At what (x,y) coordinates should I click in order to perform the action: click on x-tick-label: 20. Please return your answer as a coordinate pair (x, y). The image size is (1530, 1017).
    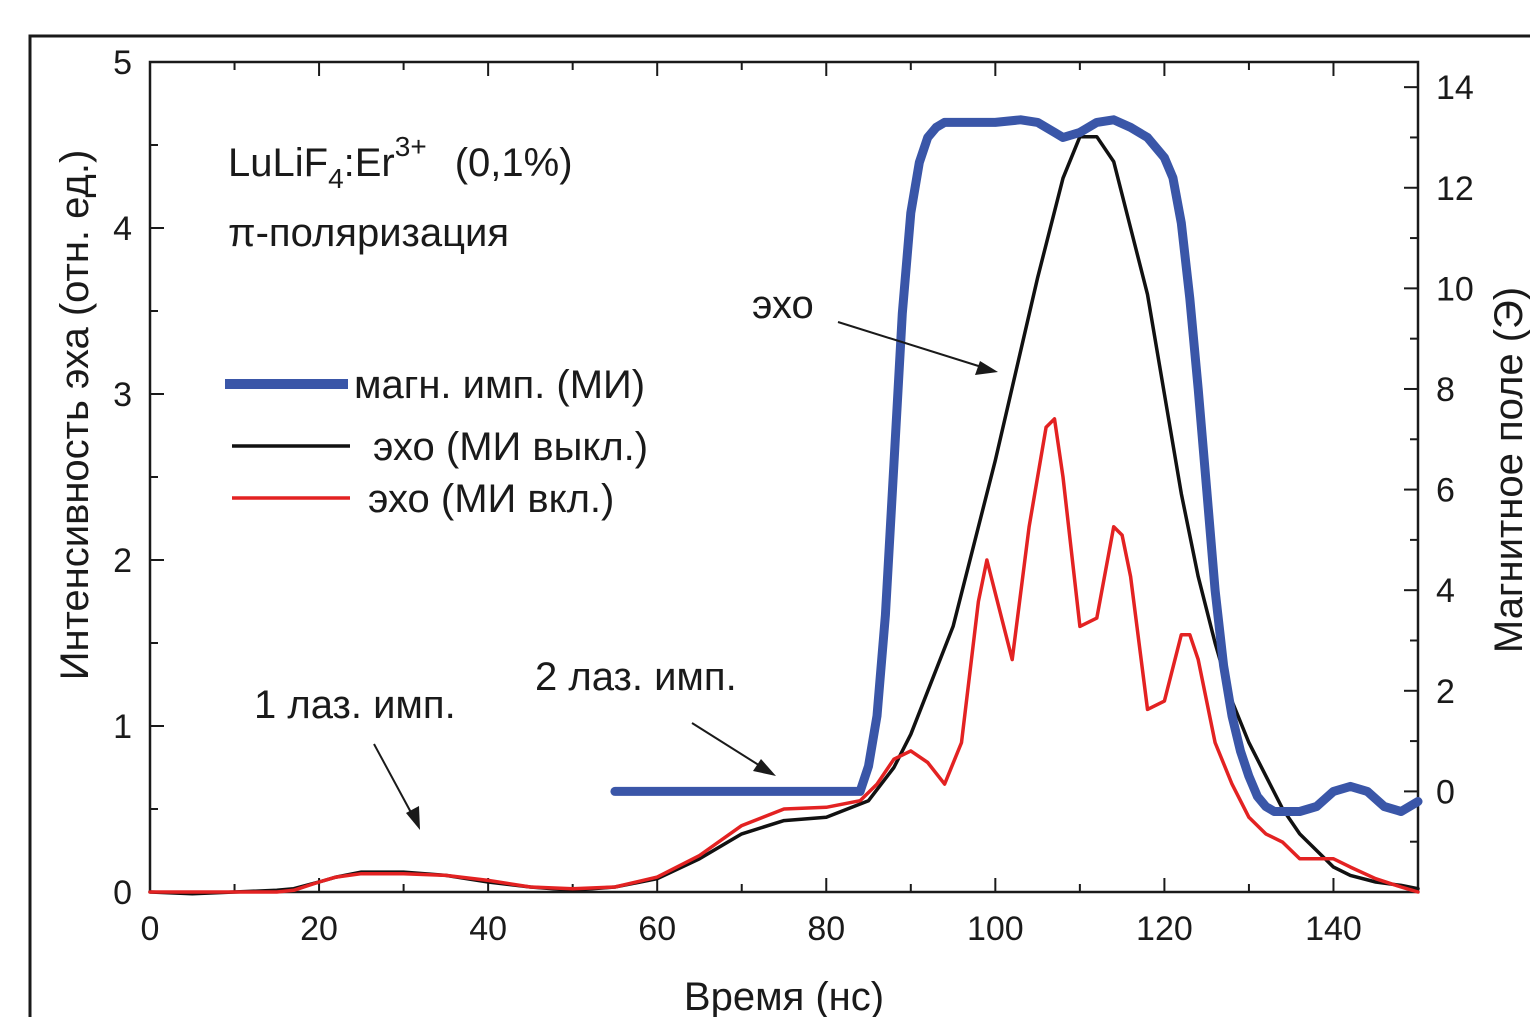
    Looking at the image, I should click on (319, 929).